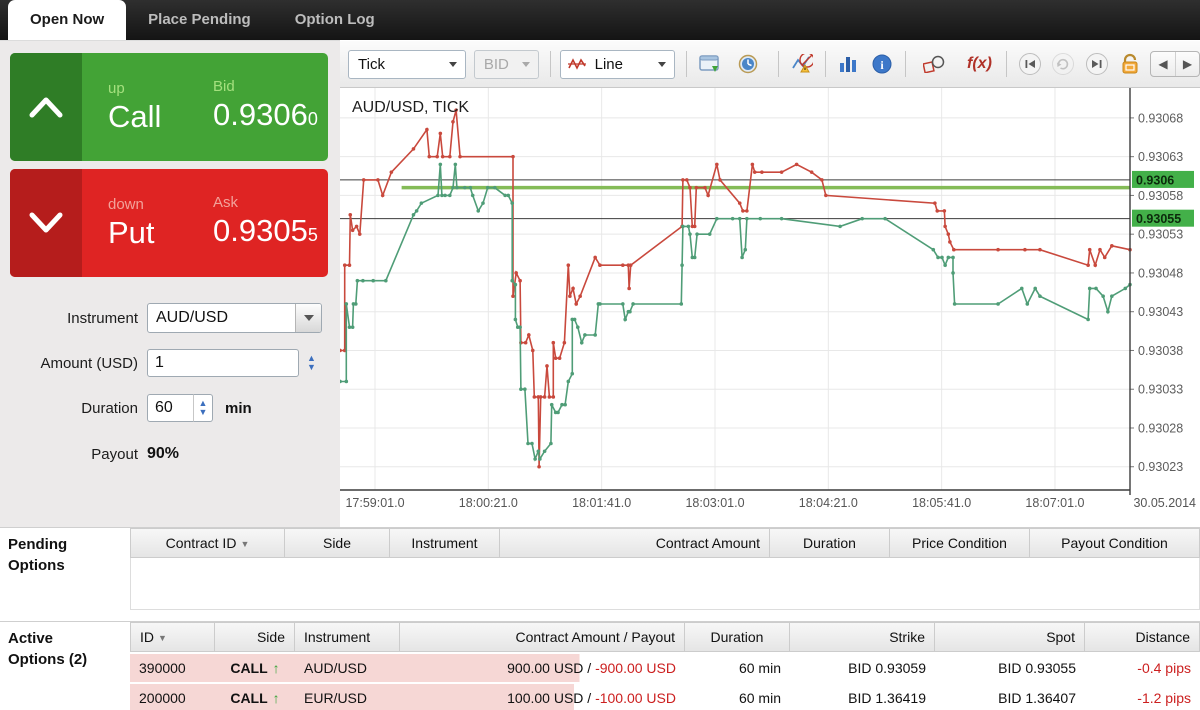 The height and width of the screenshot is (710, 1200). I want to click on put-price: 0.93055, so click(265, 230).